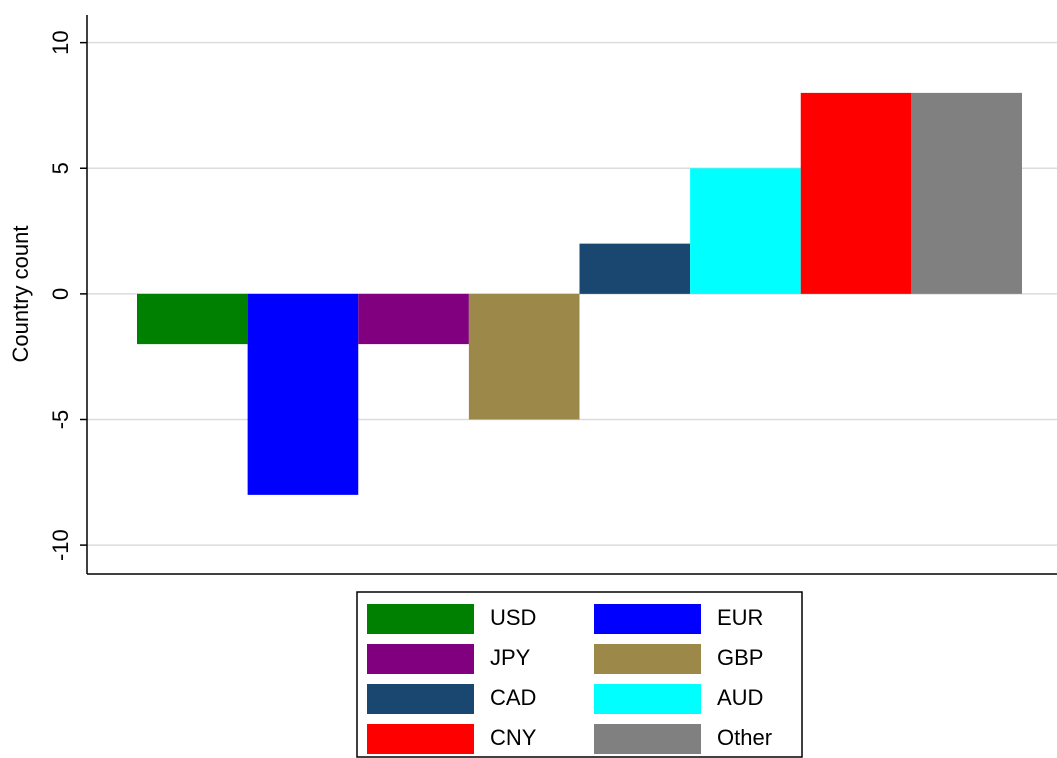 This screenshot has width=1057, height=758. Describe the element at coordinates (513, 737) in the screenshot. I see `legend-label: CNY` at that location.